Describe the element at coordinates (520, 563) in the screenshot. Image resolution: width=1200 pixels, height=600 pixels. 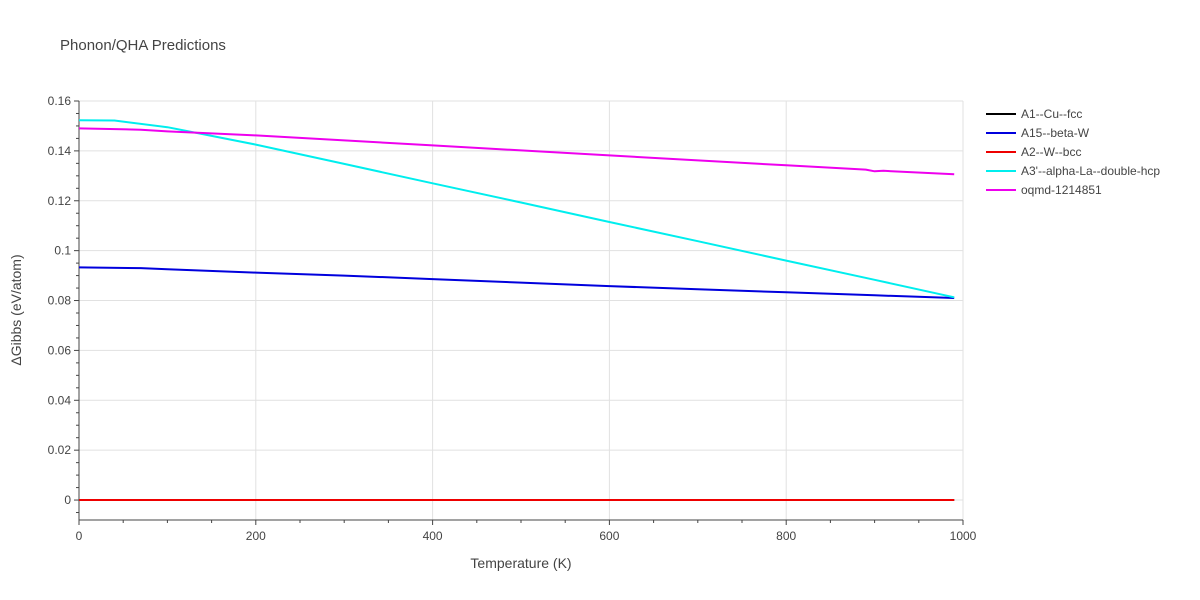
I see `x-axis-label: Temperature (K)` at that location.